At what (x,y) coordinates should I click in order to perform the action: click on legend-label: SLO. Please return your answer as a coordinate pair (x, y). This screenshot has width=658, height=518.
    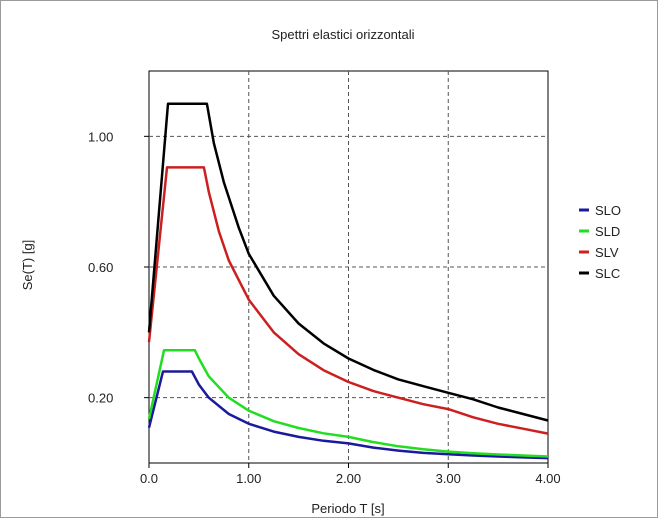
    Looking at the image, I should click on (608, 210).